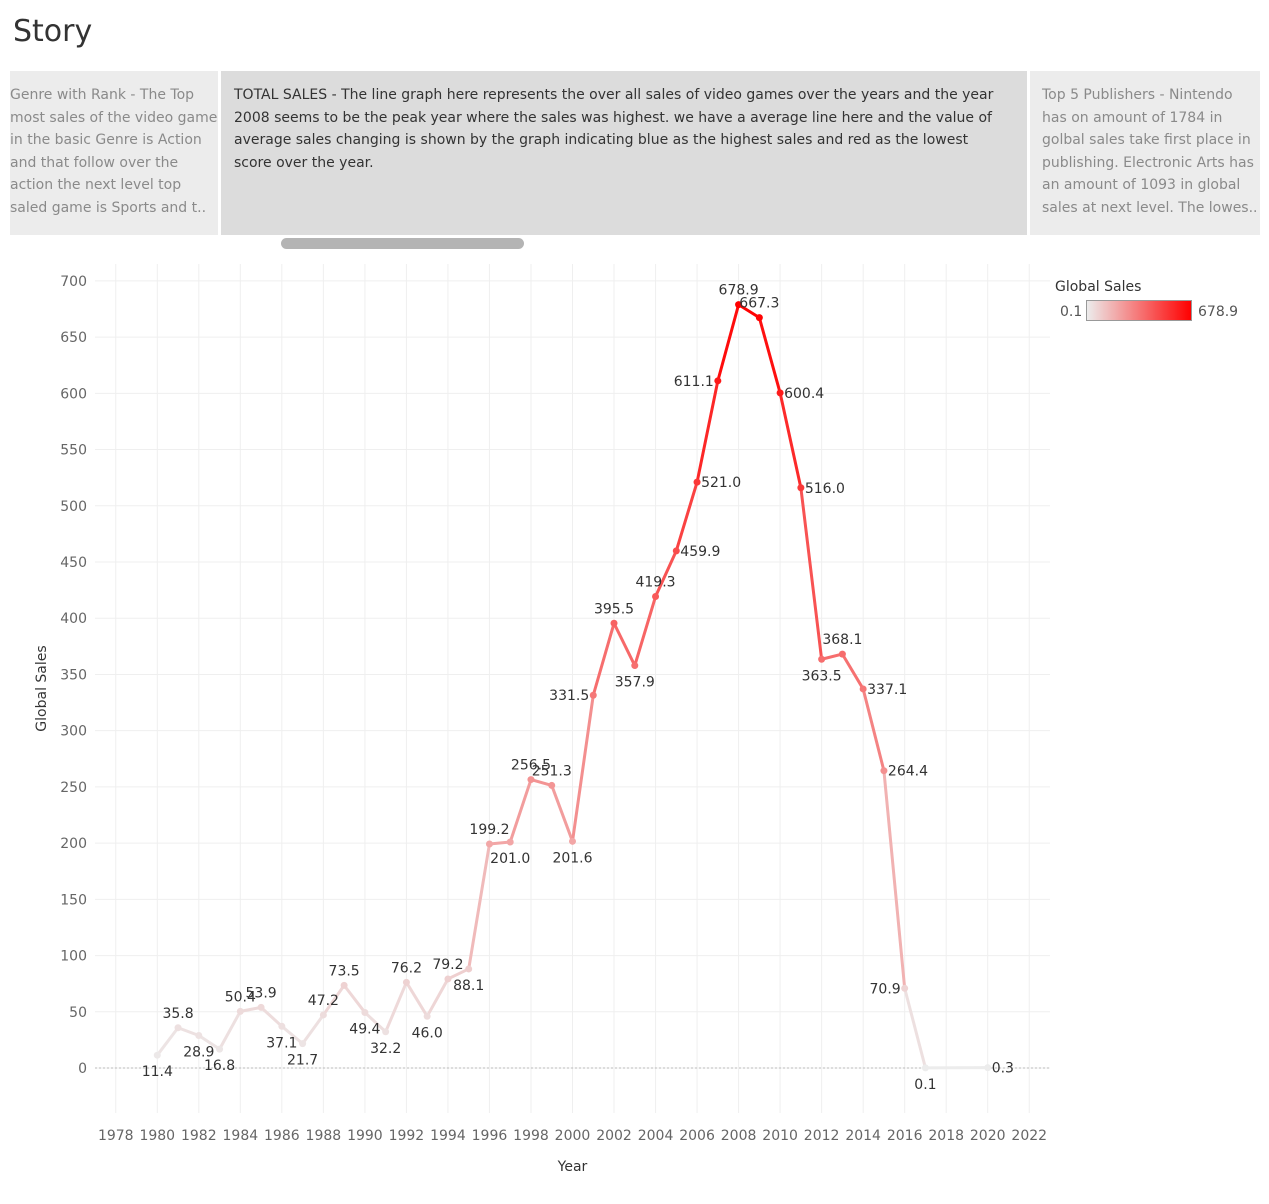 The image size is (1269, 1204). What do you see at coordinates (448, 1136) in the screenshot?
I see `x-tick-label: 1994` at bounding box center [448, 1136].